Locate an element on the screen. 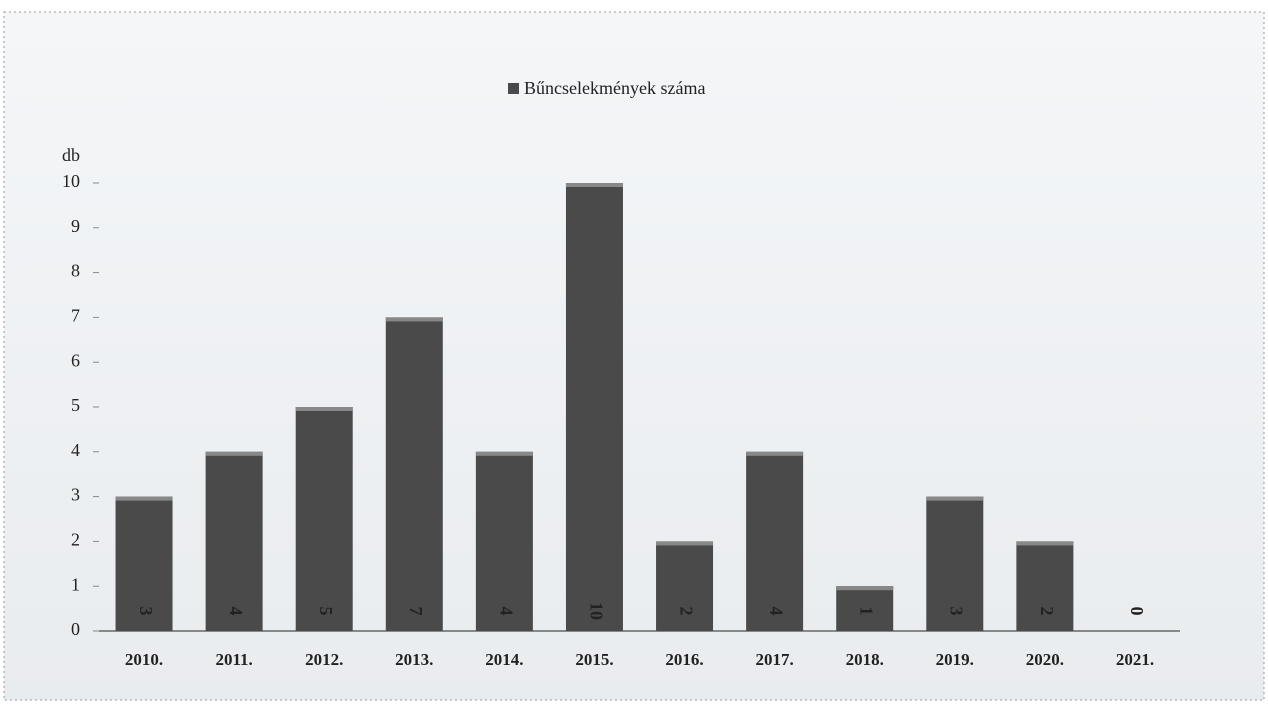 Image resolution: width=1268 pixels, height=704 pixels. x-tick-label: 2015. is located at coordinates (594, 659).